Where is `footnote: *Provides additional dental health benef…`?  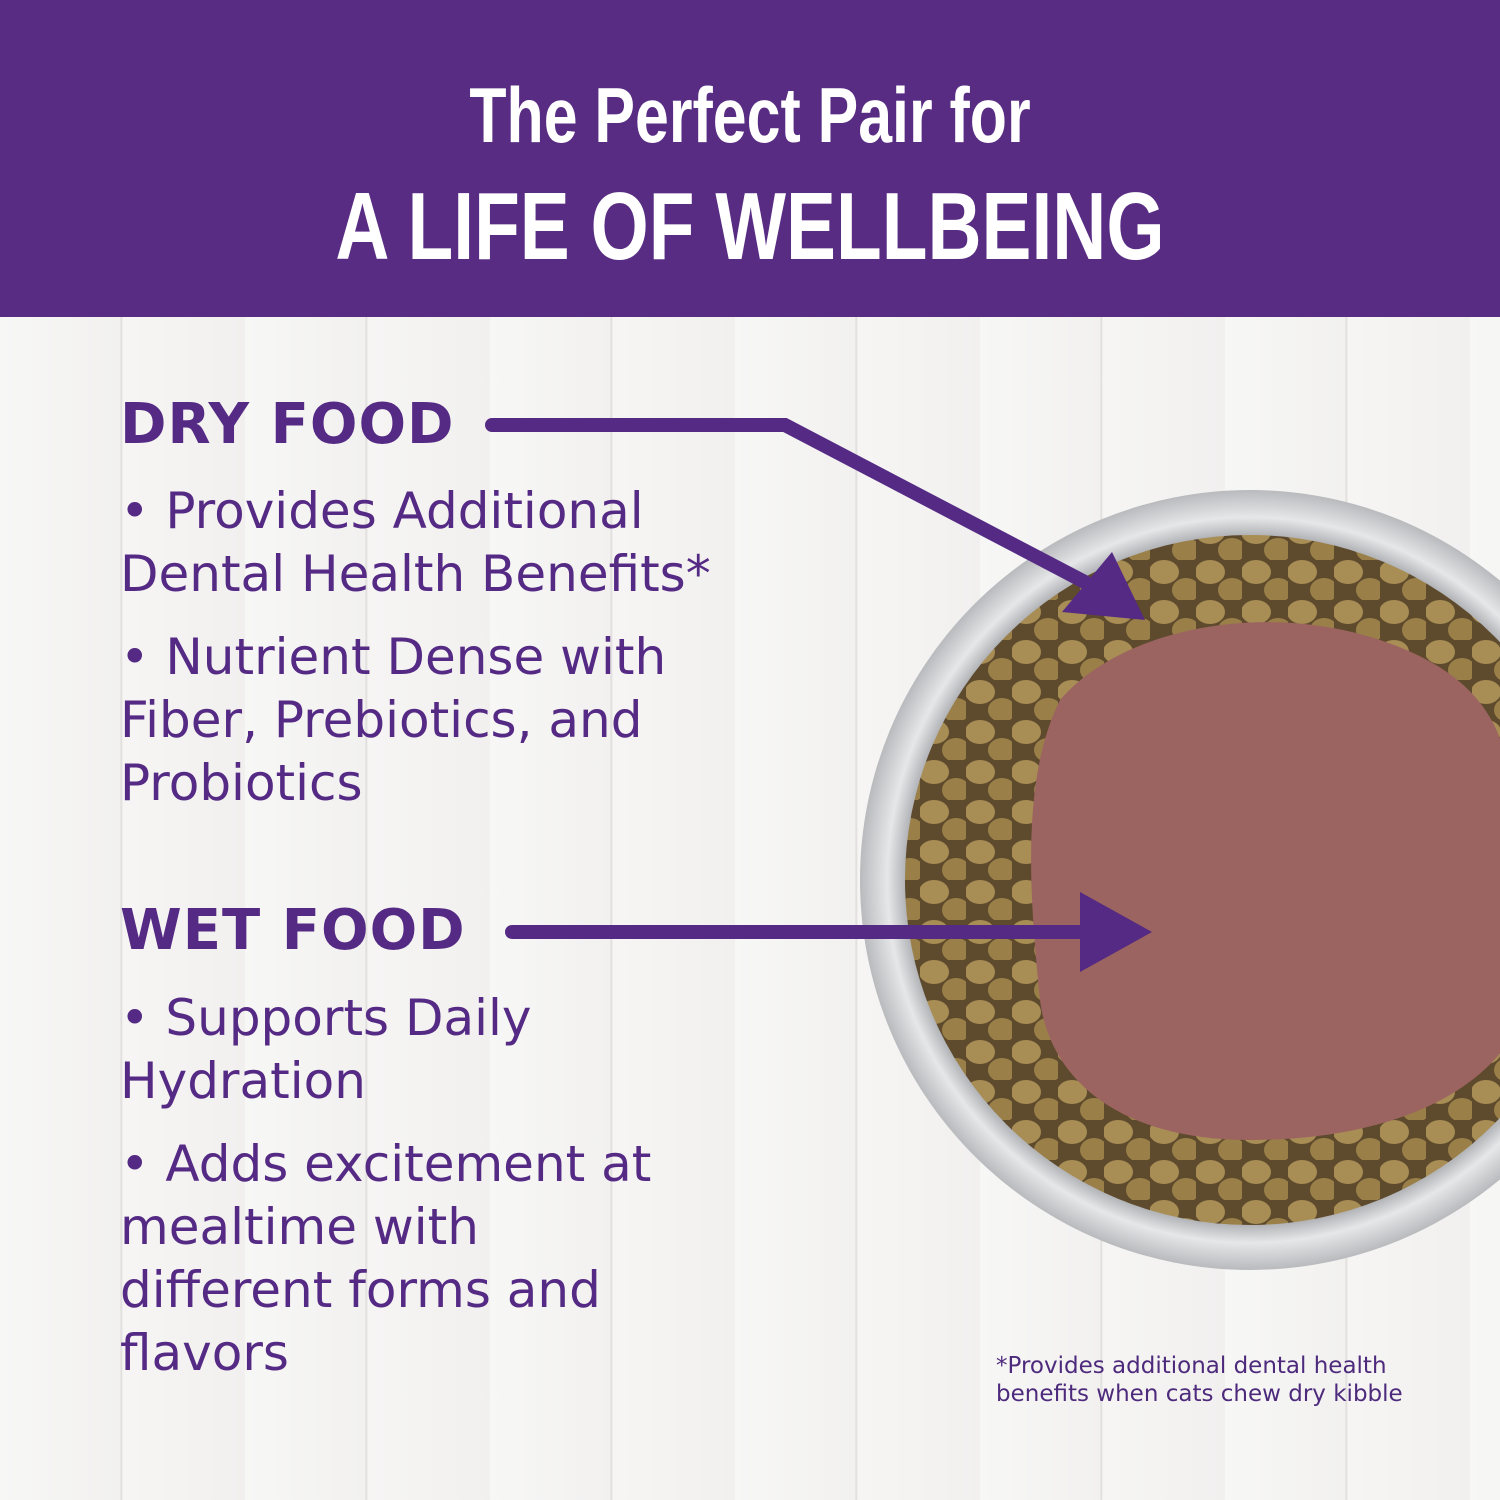
footnote: *Provides additional dental health benef… is located at coordinates (1199, 1380).